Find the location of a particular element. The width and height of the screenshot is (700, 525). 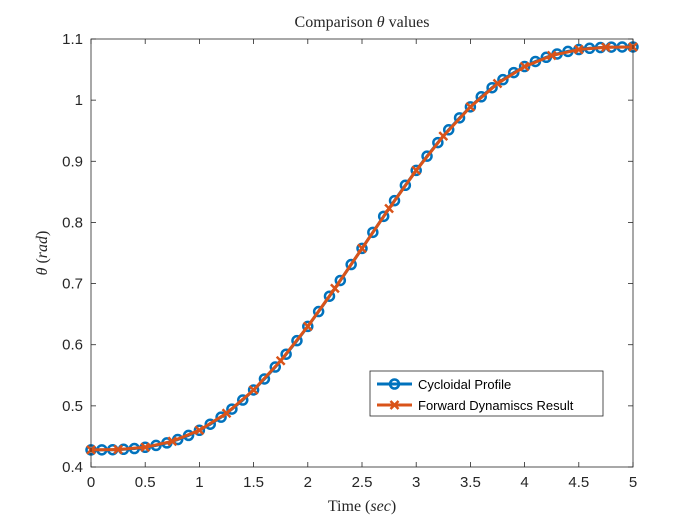

legend-label-cycloidal: Cycloidal Profile is located at coordinates (464, 384).